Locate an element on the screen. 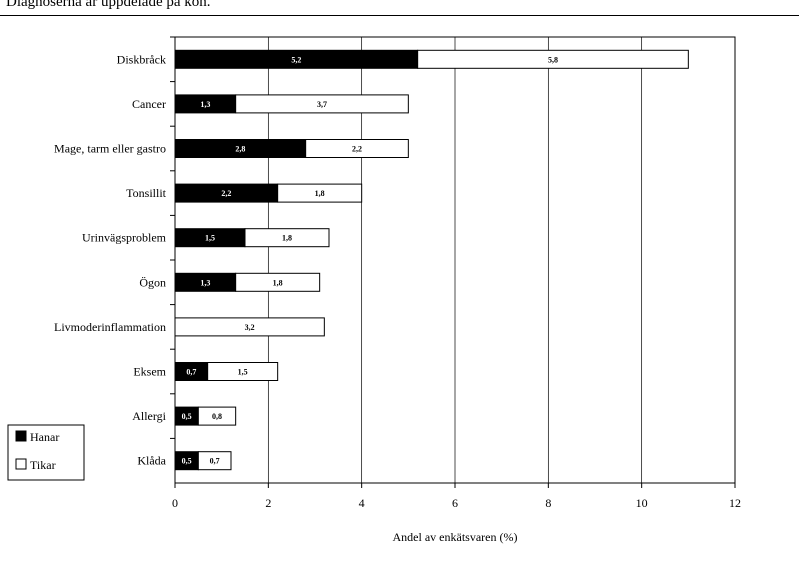 This screenshot has width=799, height=573. category-label: Mage, tarm eller gastro is located at coordinates (110, 149).